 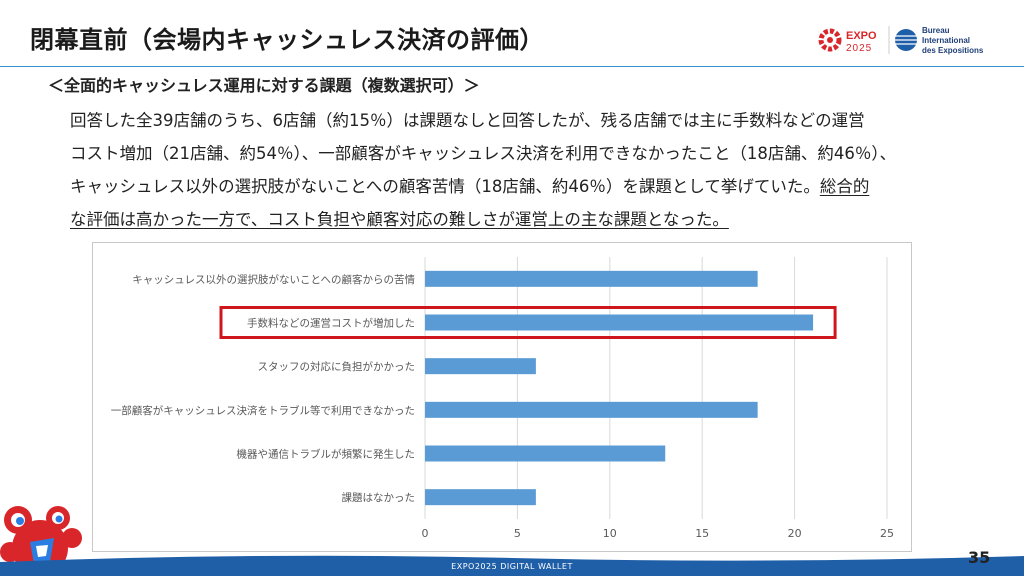 What do you see at coordinates (273, 279) in the screenshot?
I see `category-label: キャッシュレス以外の選択肢がないことへの顧客からの苦情` at bounding box center [273, 279].